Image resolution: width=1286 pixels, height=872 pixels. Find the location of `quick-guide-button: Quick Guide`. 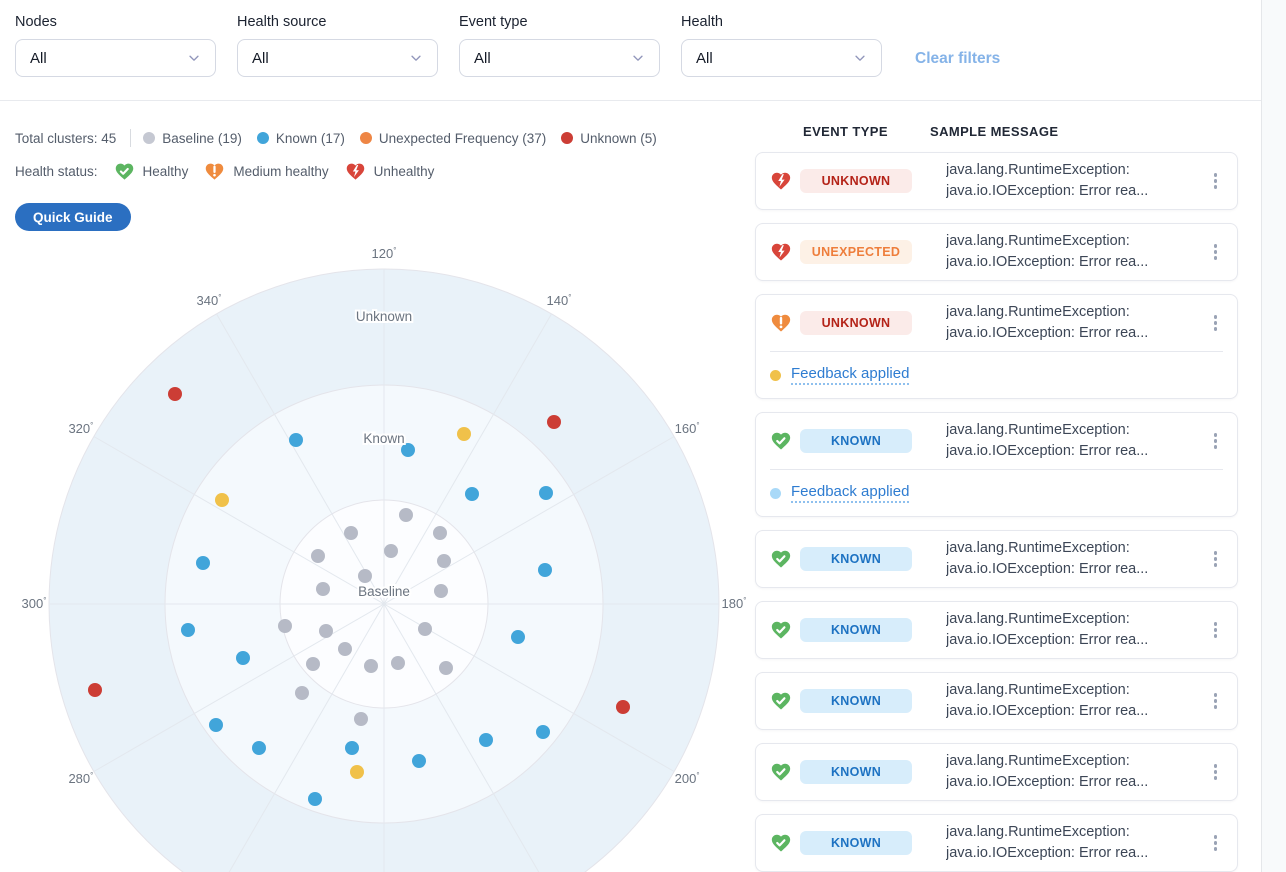

quick-guide-button: Quick Guide is located at coordinates (73, 217).